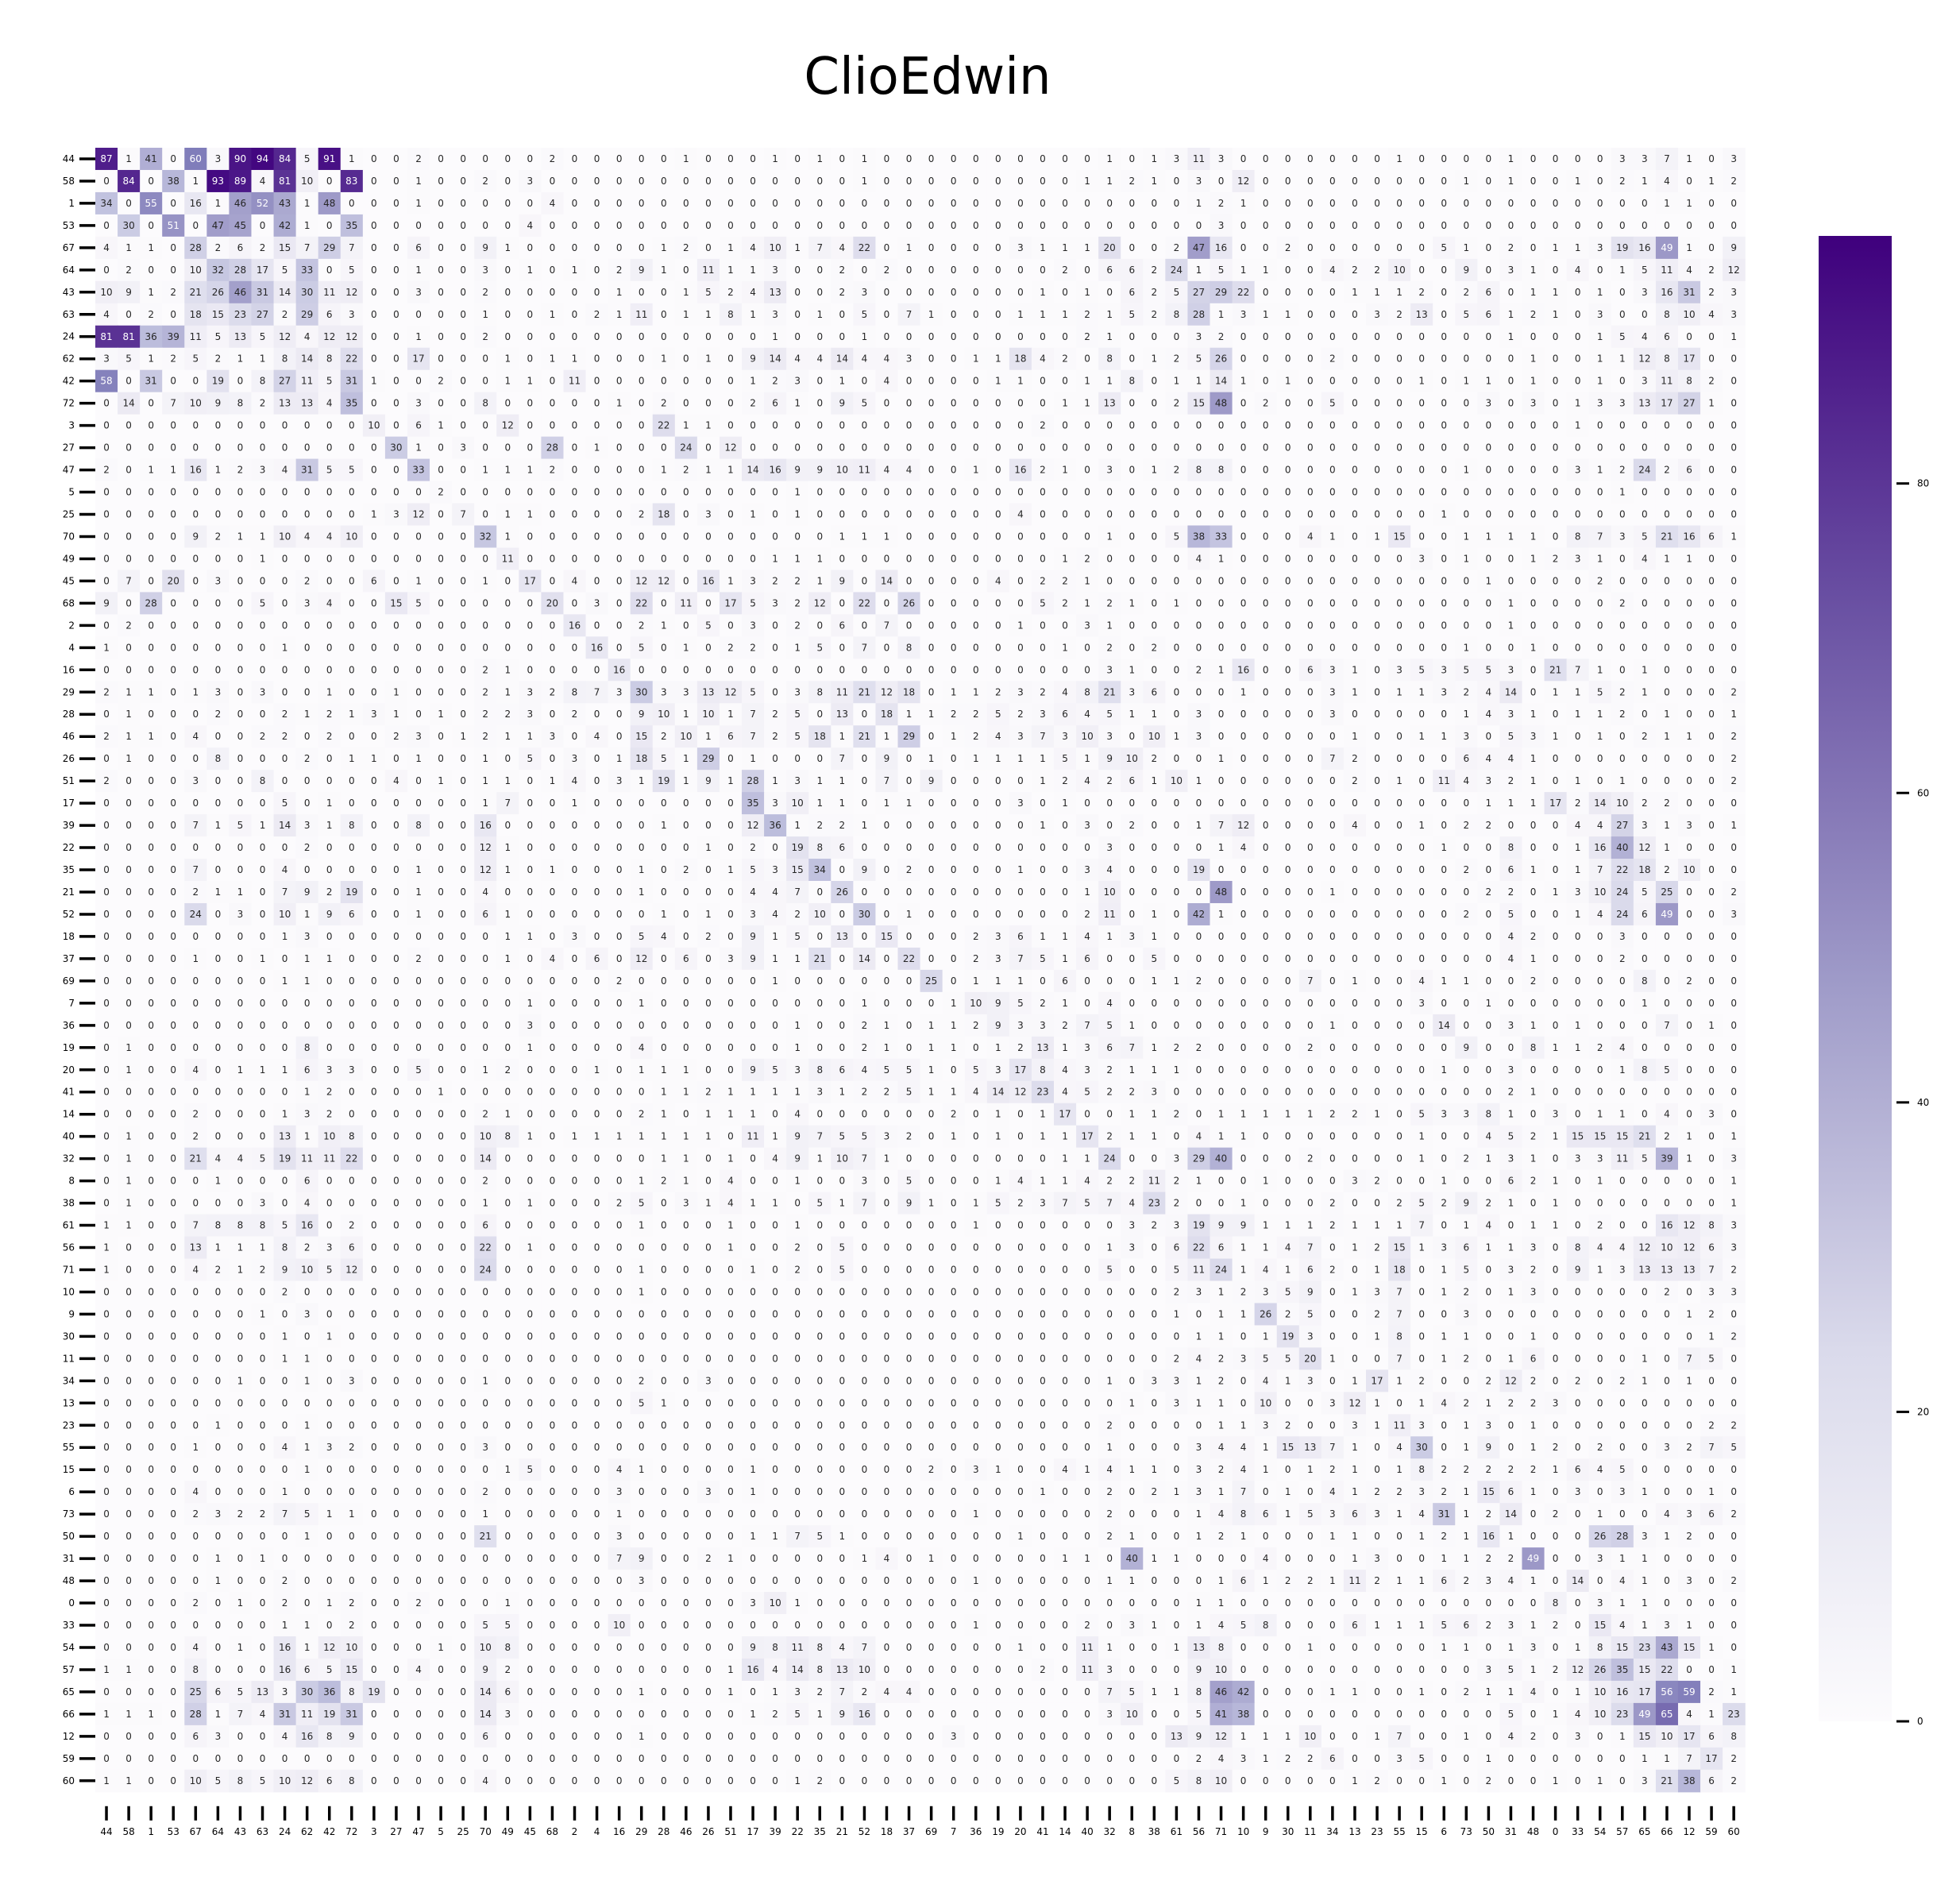 The width and height of the screenshot is (1960, 1881). Describe the element at coordinates (927, 77) in the screenshot. I see `chart-title: ClioEdwin` at that location.